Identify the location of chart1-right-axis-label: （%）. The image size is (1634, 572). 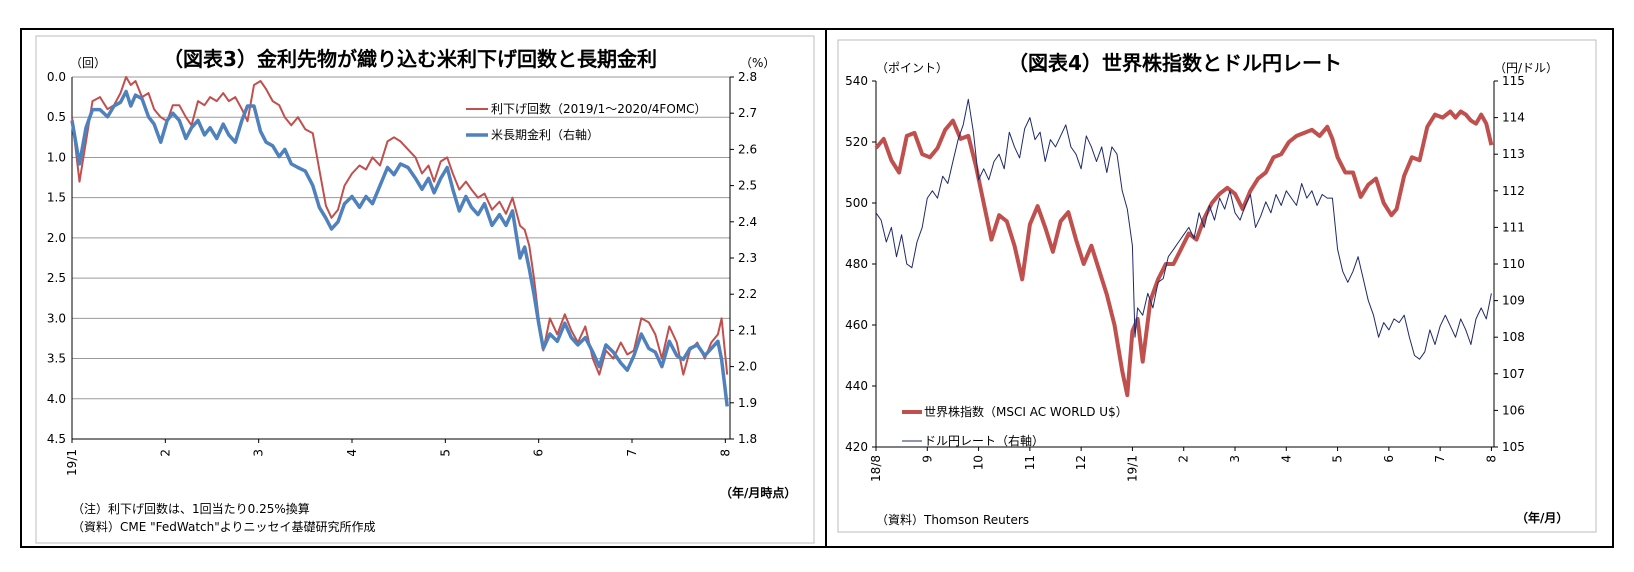
(757, 63).